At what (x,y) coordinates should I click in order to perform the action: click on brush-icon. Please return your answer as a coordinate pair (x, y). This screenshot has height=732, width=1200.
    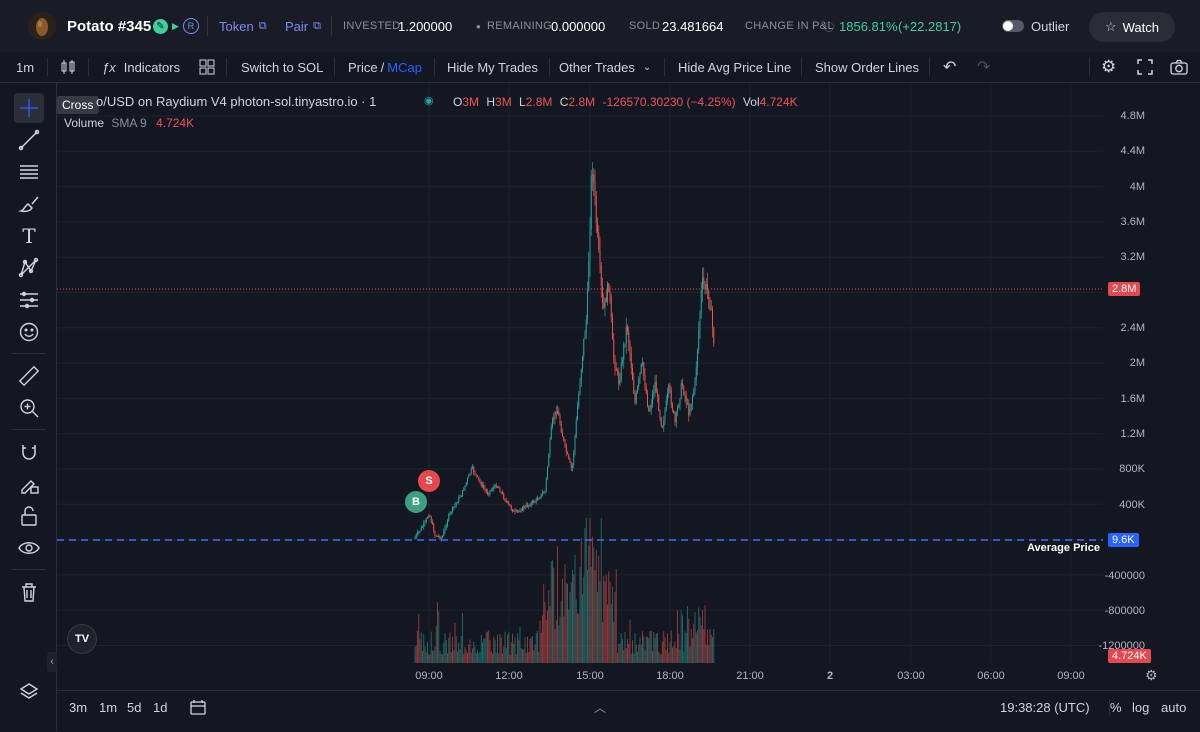
    Looking at the image, I should click on (29, 204).